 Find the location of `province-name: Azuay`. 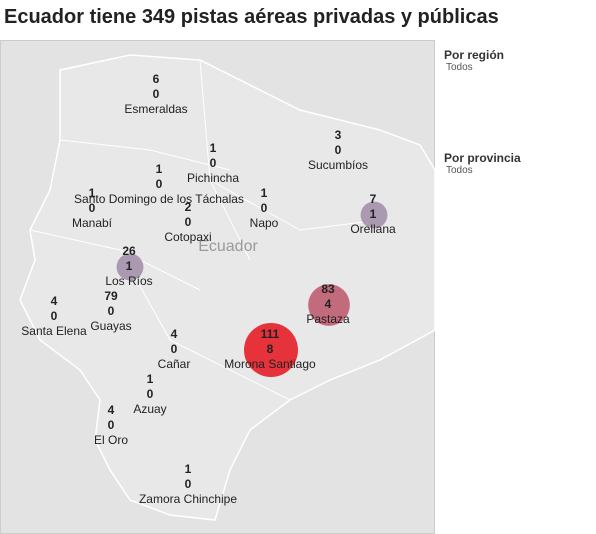

province-name: Azuay is located at coordinates (149, 409).